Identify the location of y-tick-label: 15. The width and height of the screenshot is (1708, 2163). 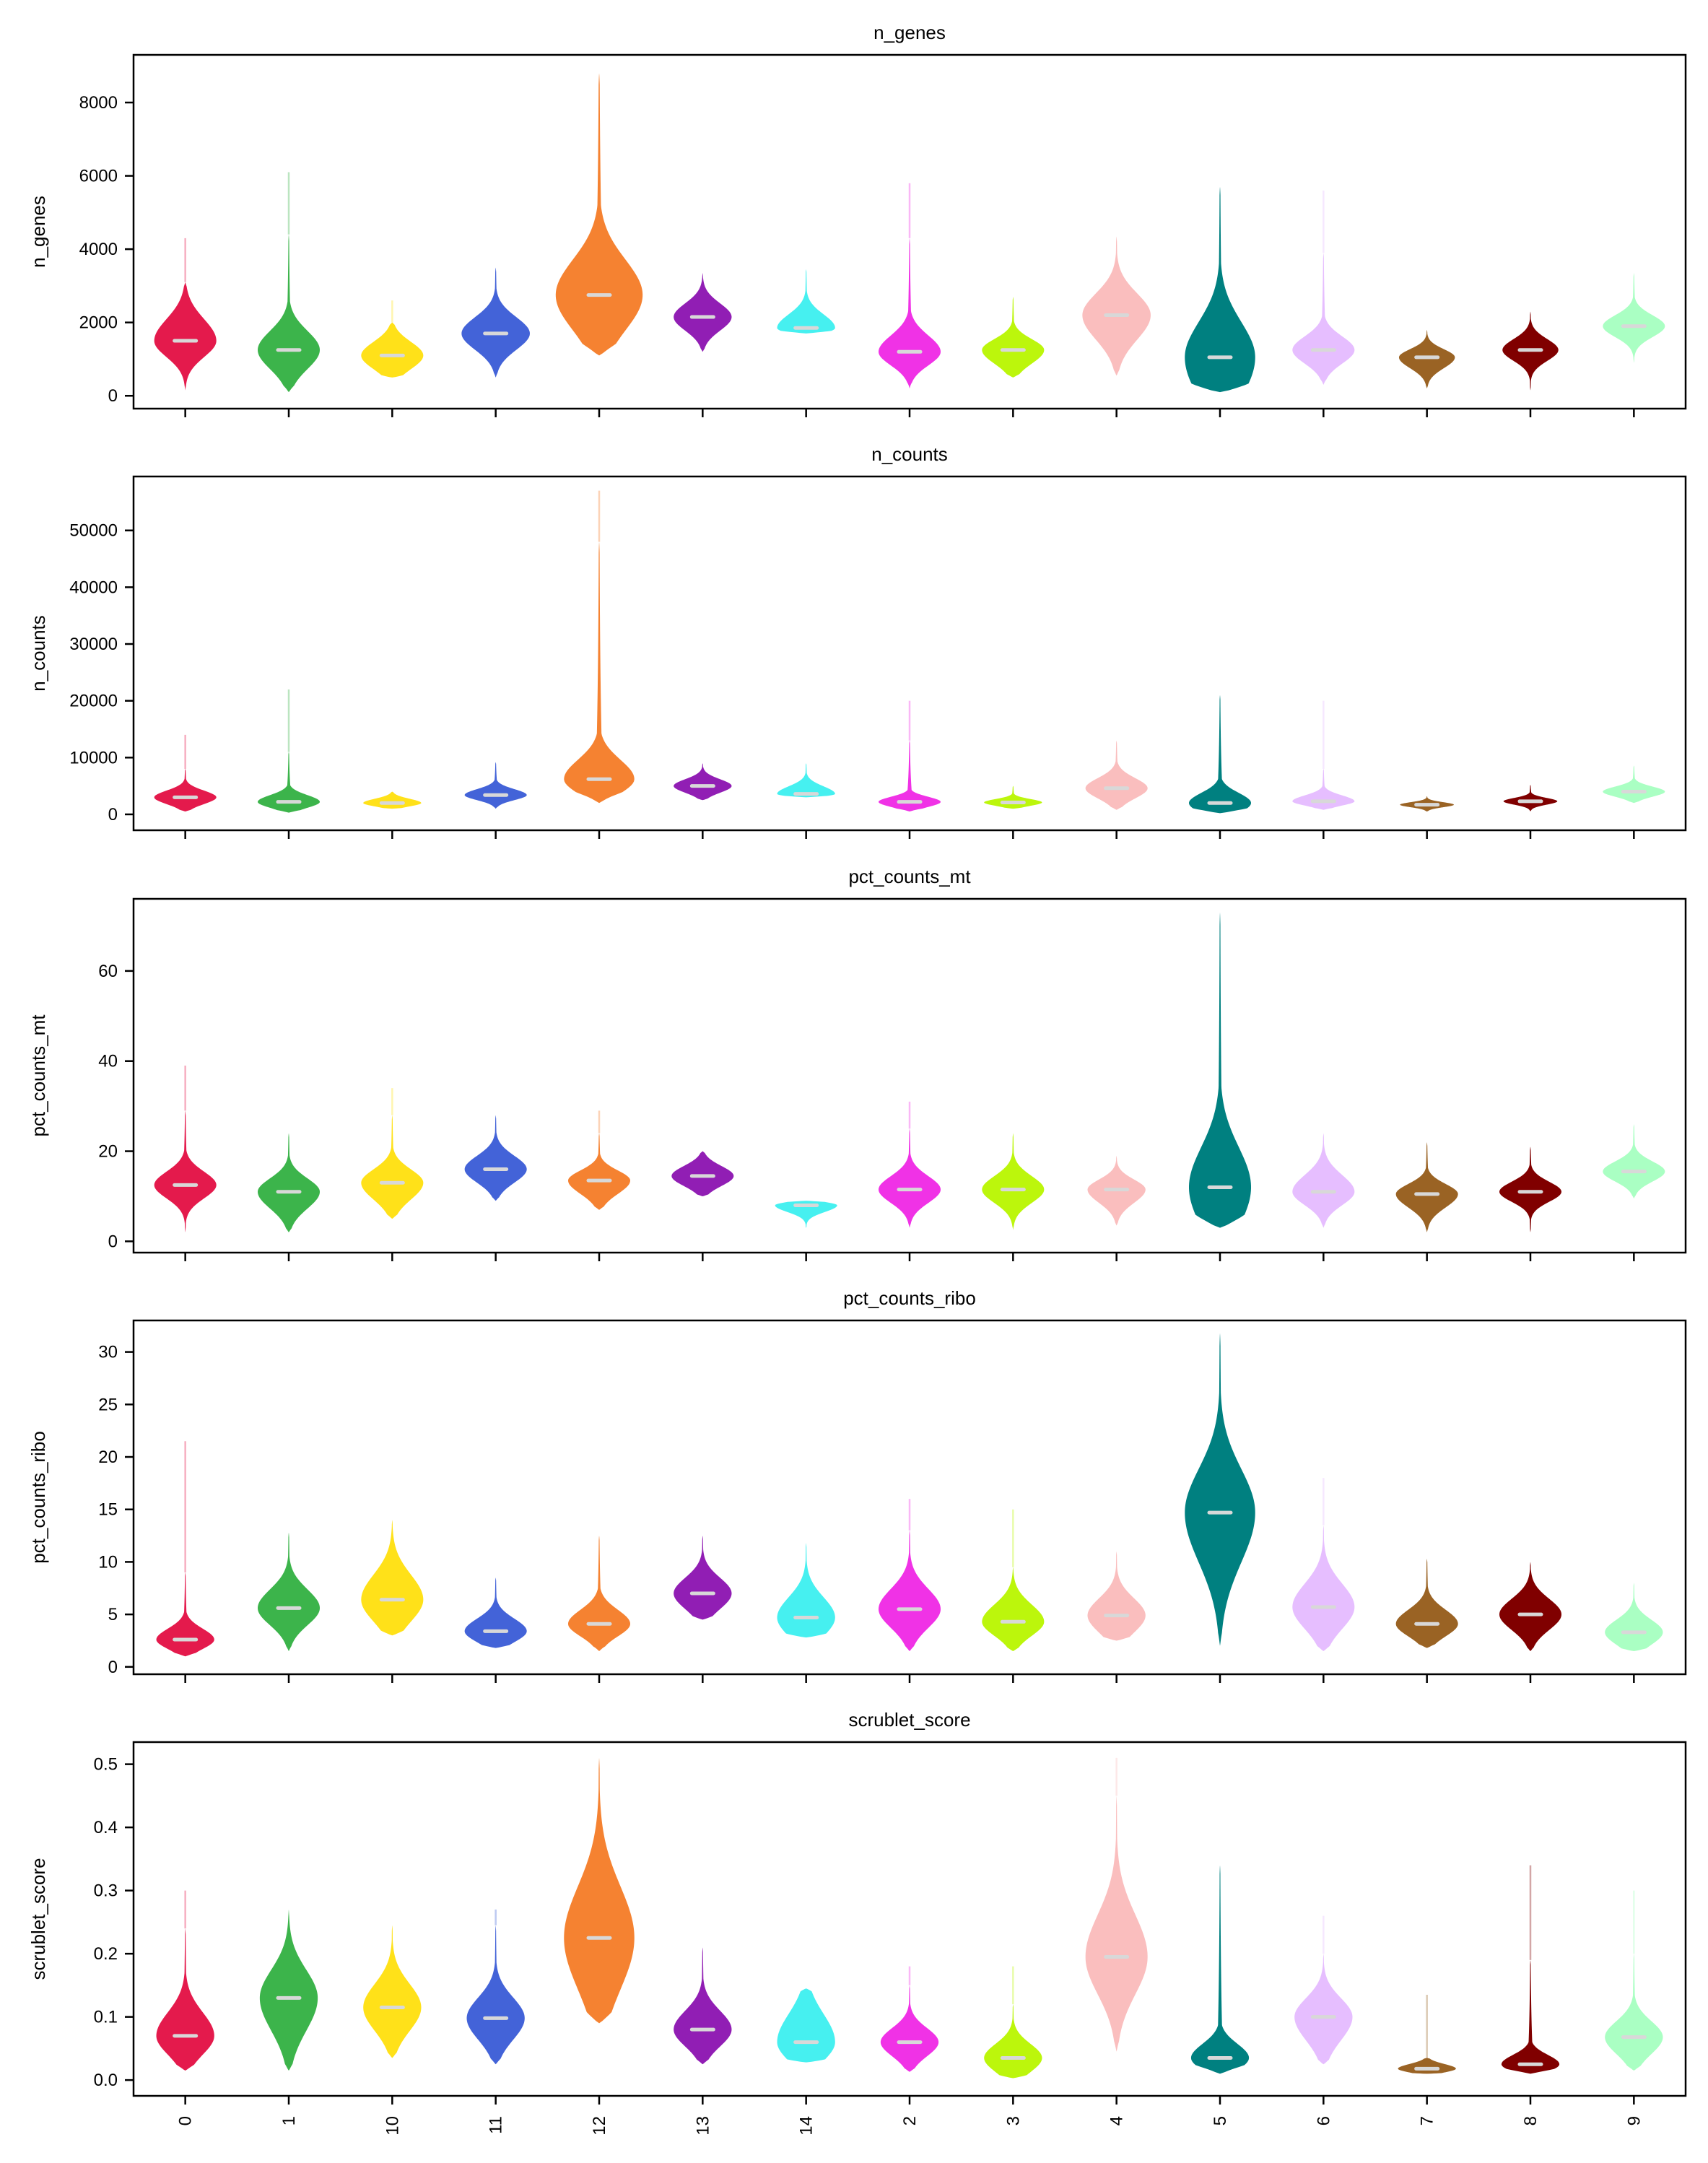
(108, 1510).